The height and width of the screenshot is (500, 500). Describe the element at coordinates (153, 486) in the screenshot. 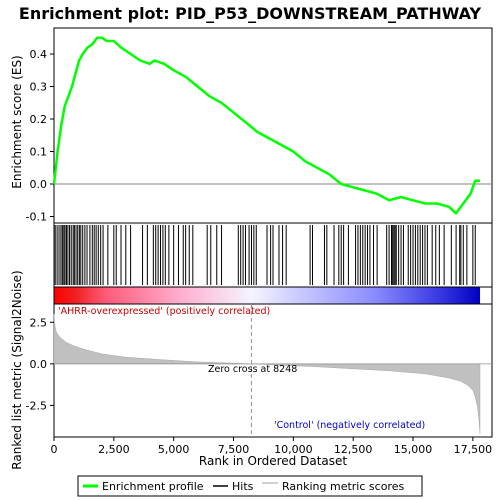

I see `legend-es-label: Enrichment profile` at that location.